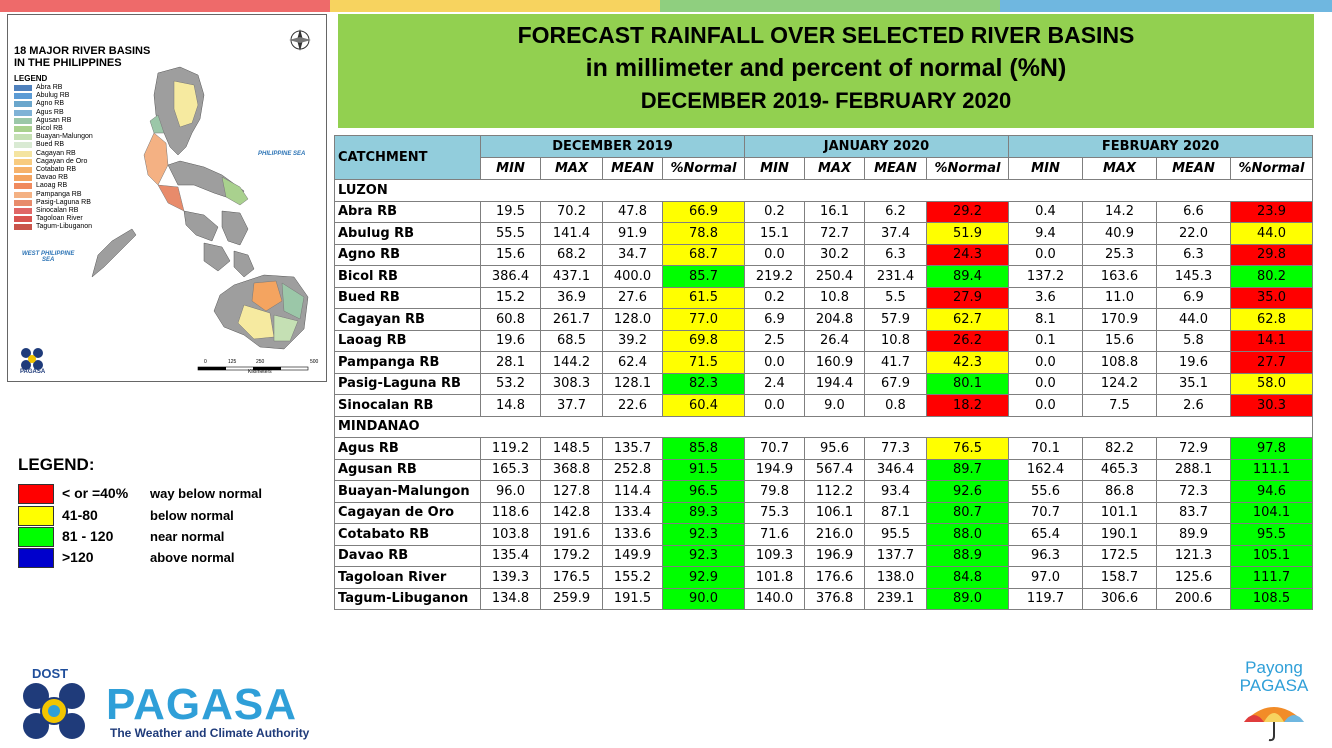  What do you see at coordinates (571, 448) in the screenshot?
I see `rainfall-cell: 148.5` at bounding box center [571, 448].